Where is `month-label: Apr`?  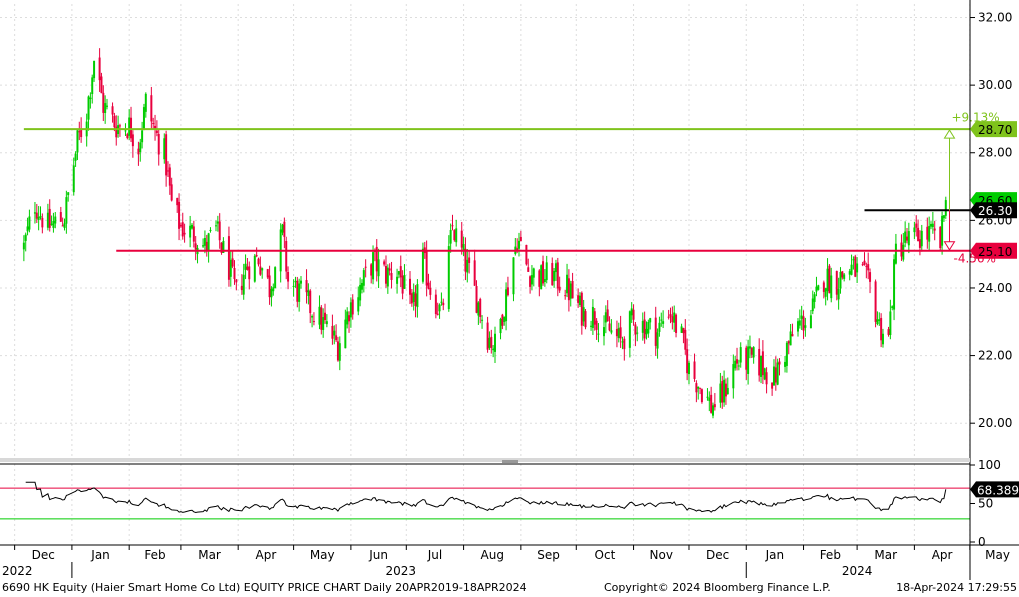
month-label: Apr is located at coordinates (266, 555).